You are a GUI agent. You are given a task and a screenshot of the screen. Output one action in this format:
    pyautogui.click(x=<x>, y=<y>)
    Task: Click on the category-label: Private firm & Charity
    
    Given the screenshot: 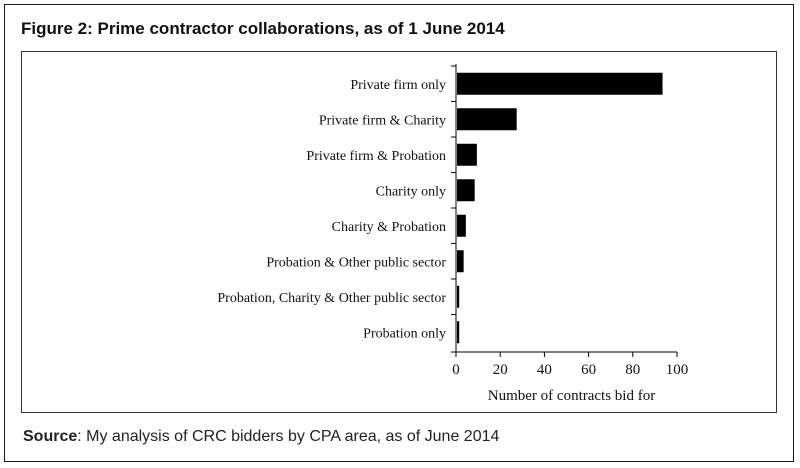 What is the action you would take?
    pyautogui.click(x=382, y=120)
    